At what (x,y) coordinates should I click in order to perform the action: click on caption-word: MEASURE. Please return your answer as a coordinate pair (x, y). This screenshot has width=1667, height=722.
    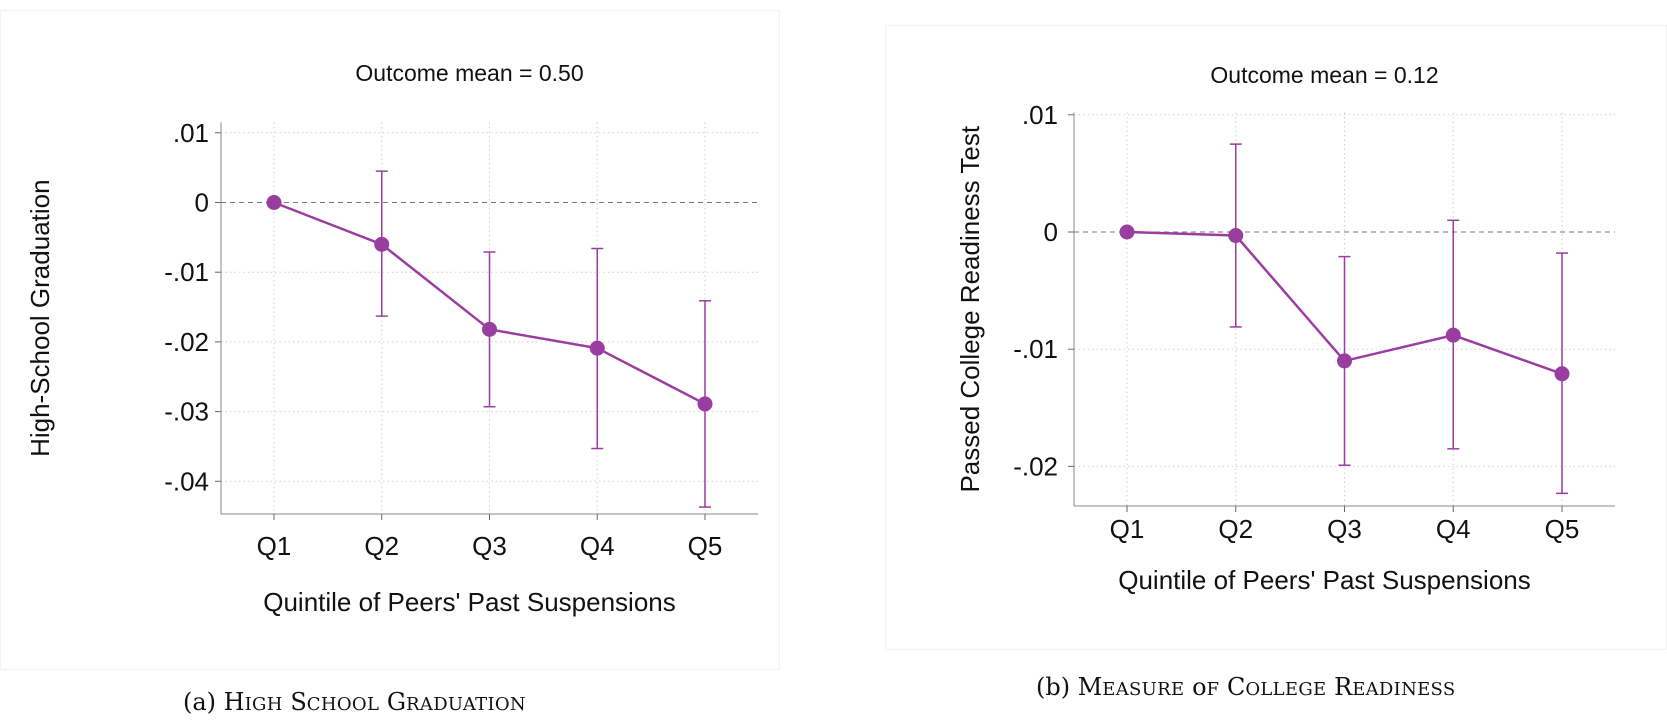
    Looking at the image, I should click on (1131, 687).